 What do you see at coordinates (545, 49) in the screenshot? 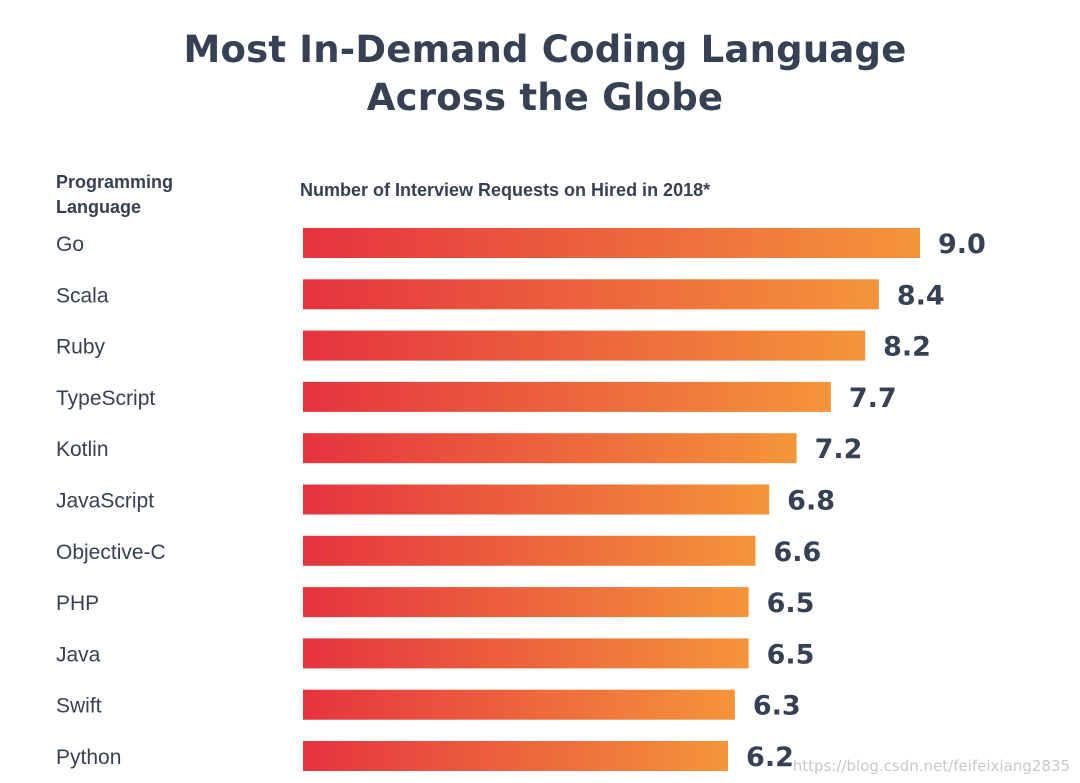
I see `chart-title-line-1: Most In-Demand Coding Language` at bounding box center [545, 49].